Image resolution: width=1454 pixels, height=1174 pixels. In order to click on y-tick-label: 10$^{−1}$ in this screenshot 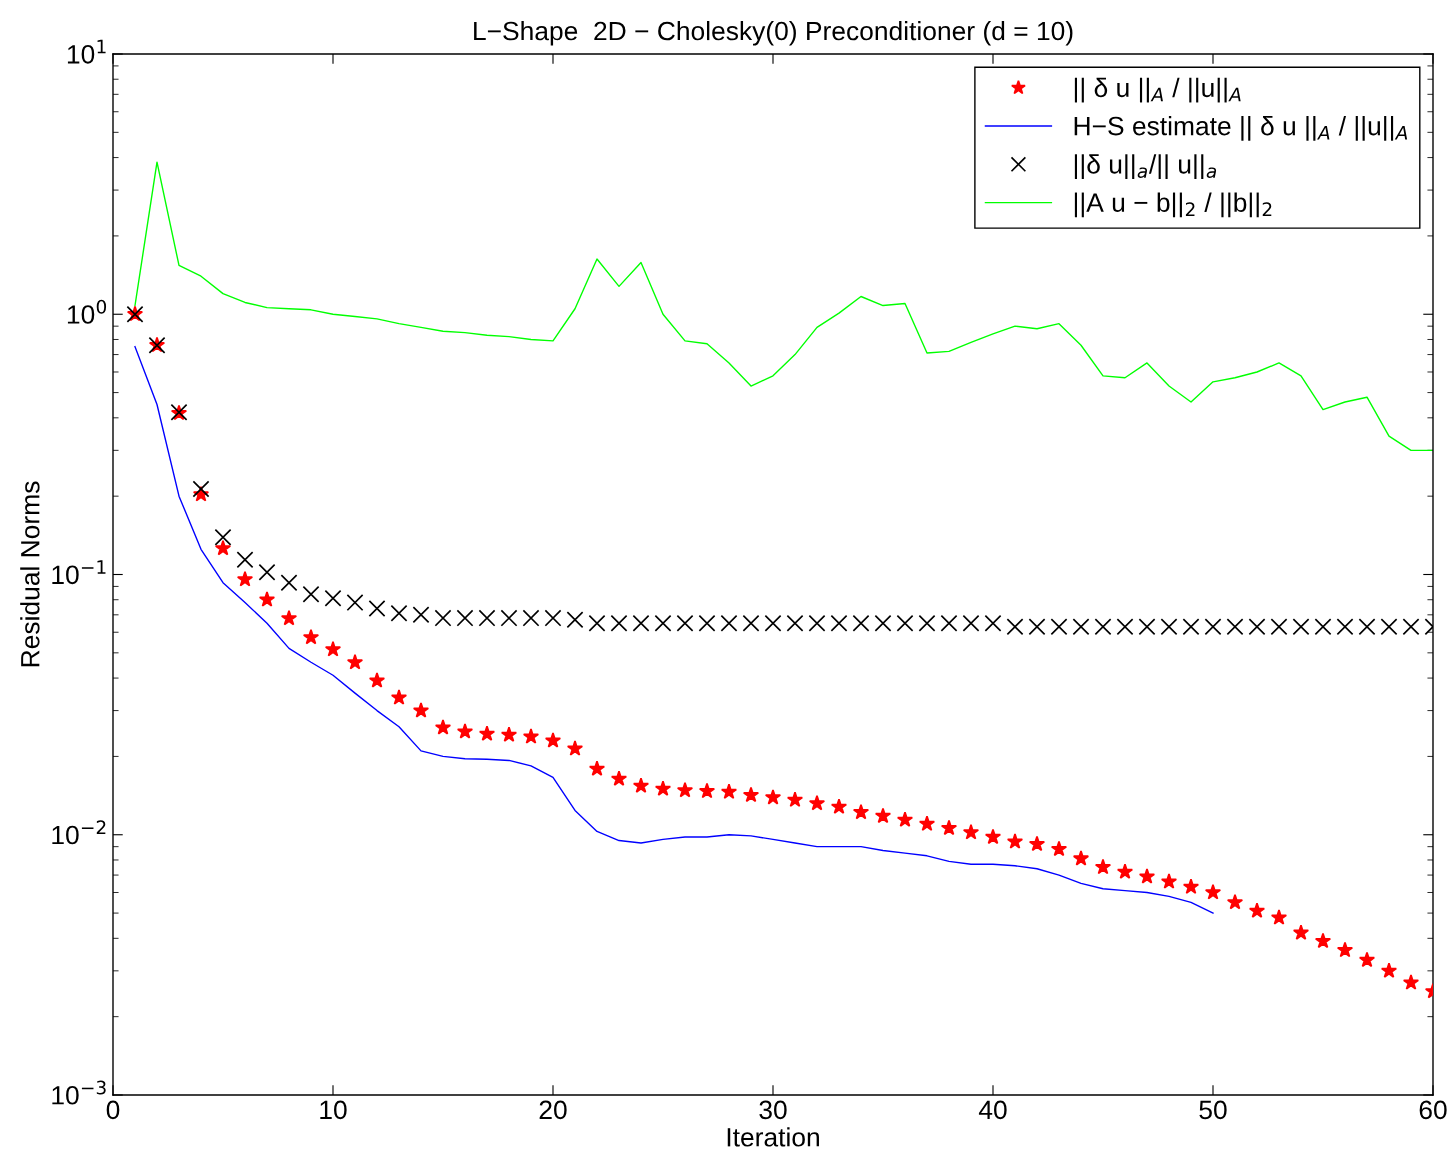, I will do `click(79, 572)`.